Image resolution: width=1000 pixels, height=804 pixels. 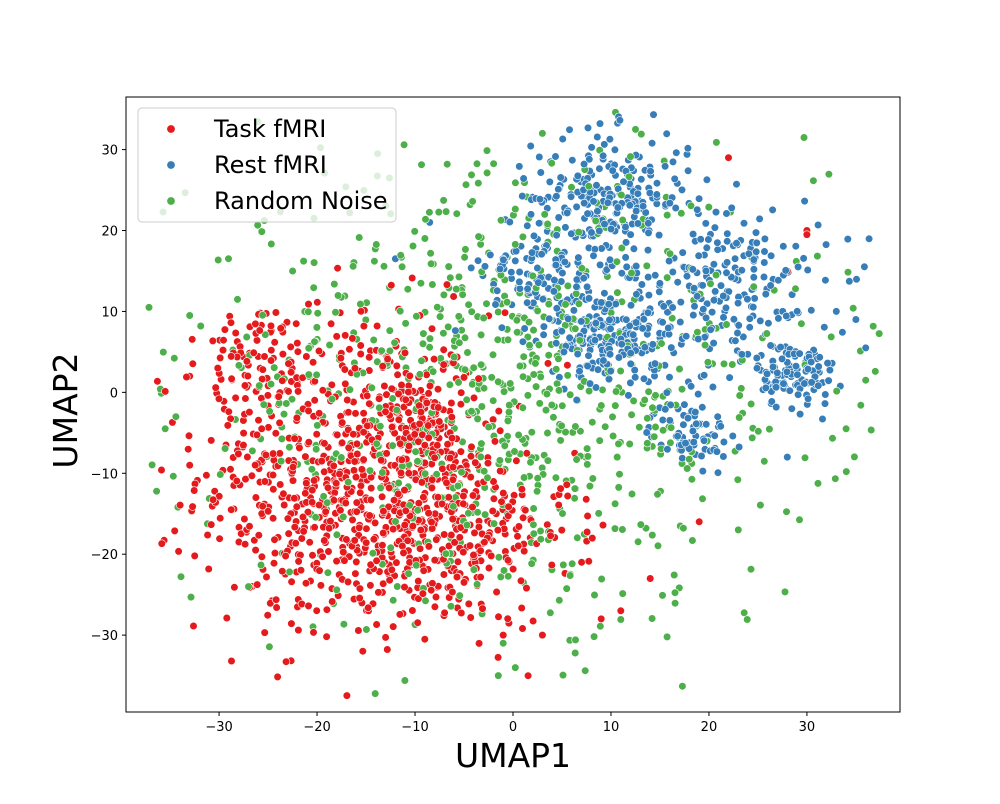 What do you see at coordinates (109, 151) in the screenshot?
I see `y-tick-label: 30` at bounding box center [109, 151].